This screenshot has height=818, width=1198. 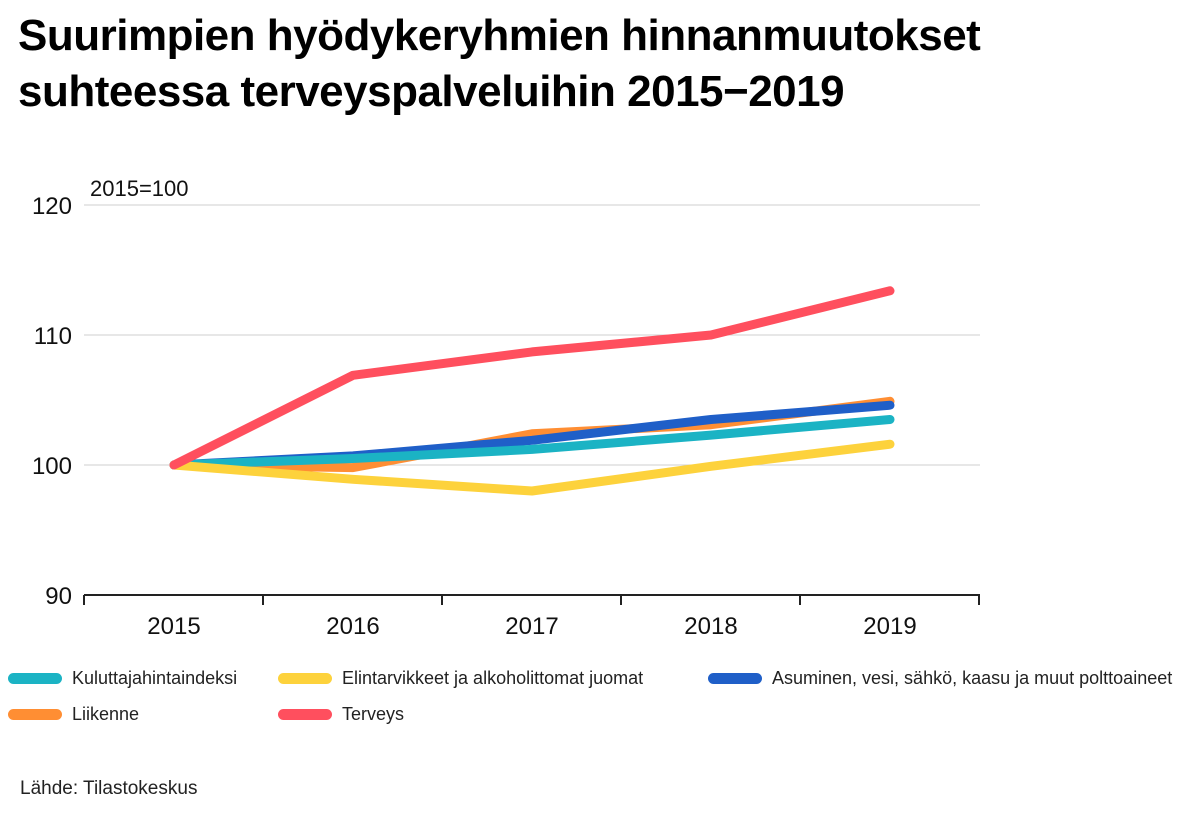 What do you see at coordinates (373, 714) in the screenshot?
I see `legend-label: Terveys` at bounding box center [373, 714].